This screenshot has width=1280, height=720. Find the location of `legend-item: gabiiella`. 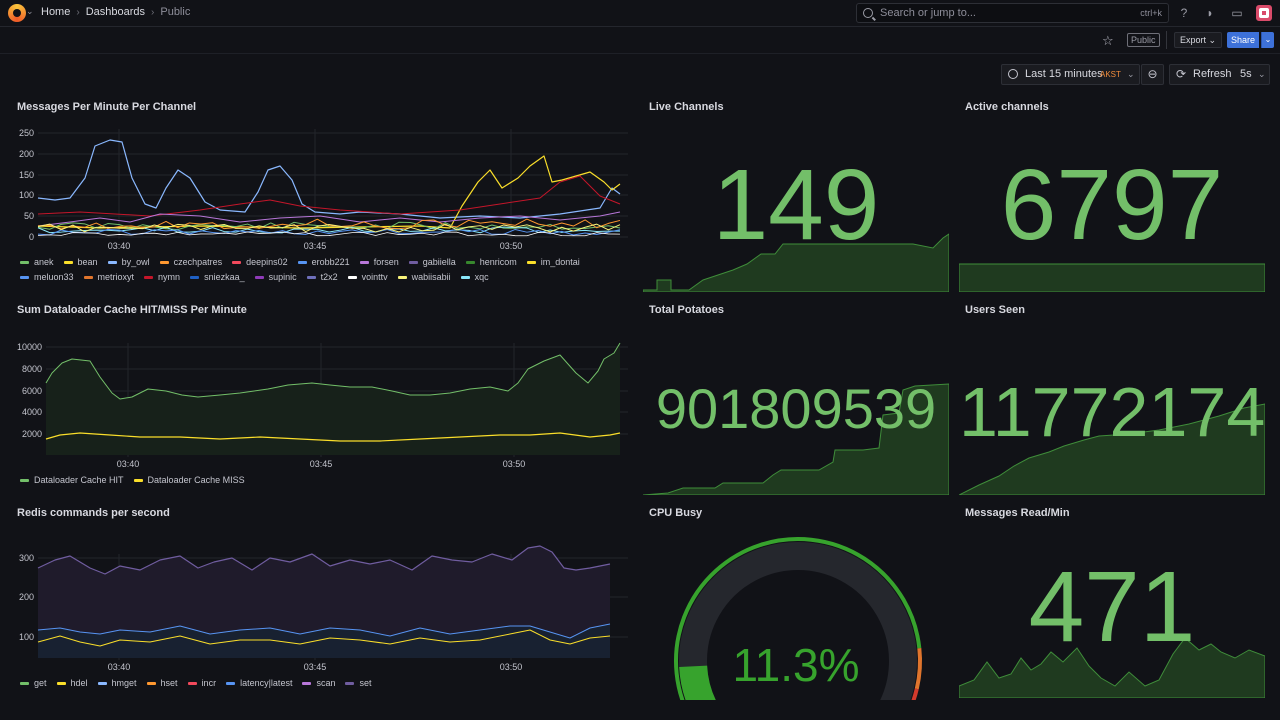

legend-item: gabiiella is located at coordinates (432, 262).